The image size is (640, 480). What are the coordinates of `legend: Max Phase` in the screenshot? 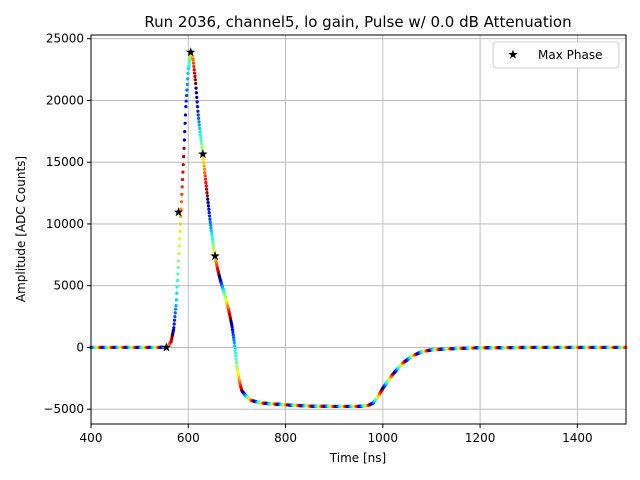 It's located at (556, 55).